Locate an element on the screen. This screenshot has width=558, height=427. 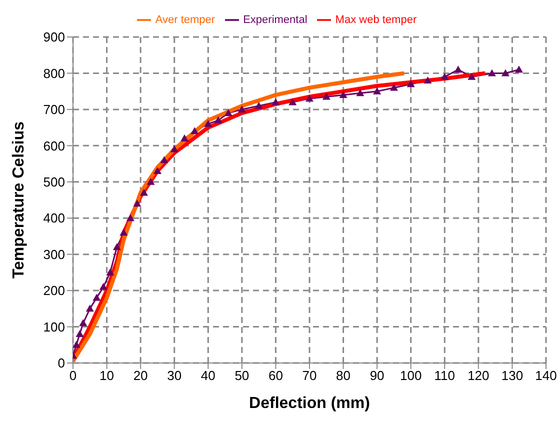
x-tick-label: 110 is located at coordinates (445, 376).